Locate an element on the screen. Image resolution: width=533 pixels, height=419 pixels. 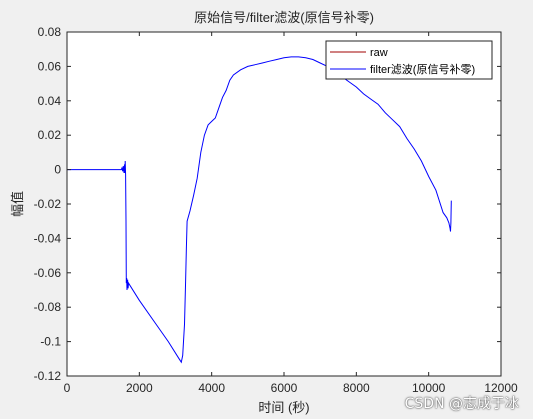
y-tick-label: 0 is located at coordinates (57, 170).